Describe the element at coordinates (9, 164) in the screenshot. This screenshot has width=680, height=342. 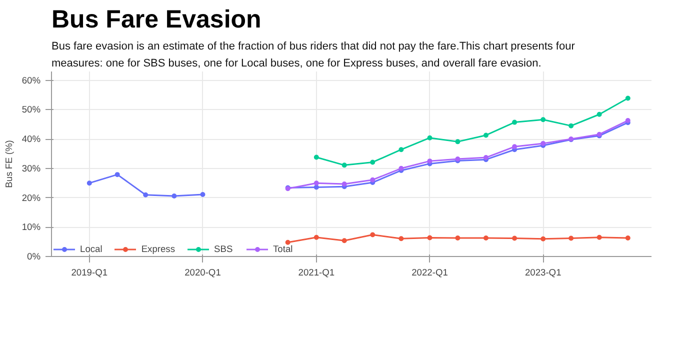
I see `y-axis-title: Bus FE (%)` at that location.